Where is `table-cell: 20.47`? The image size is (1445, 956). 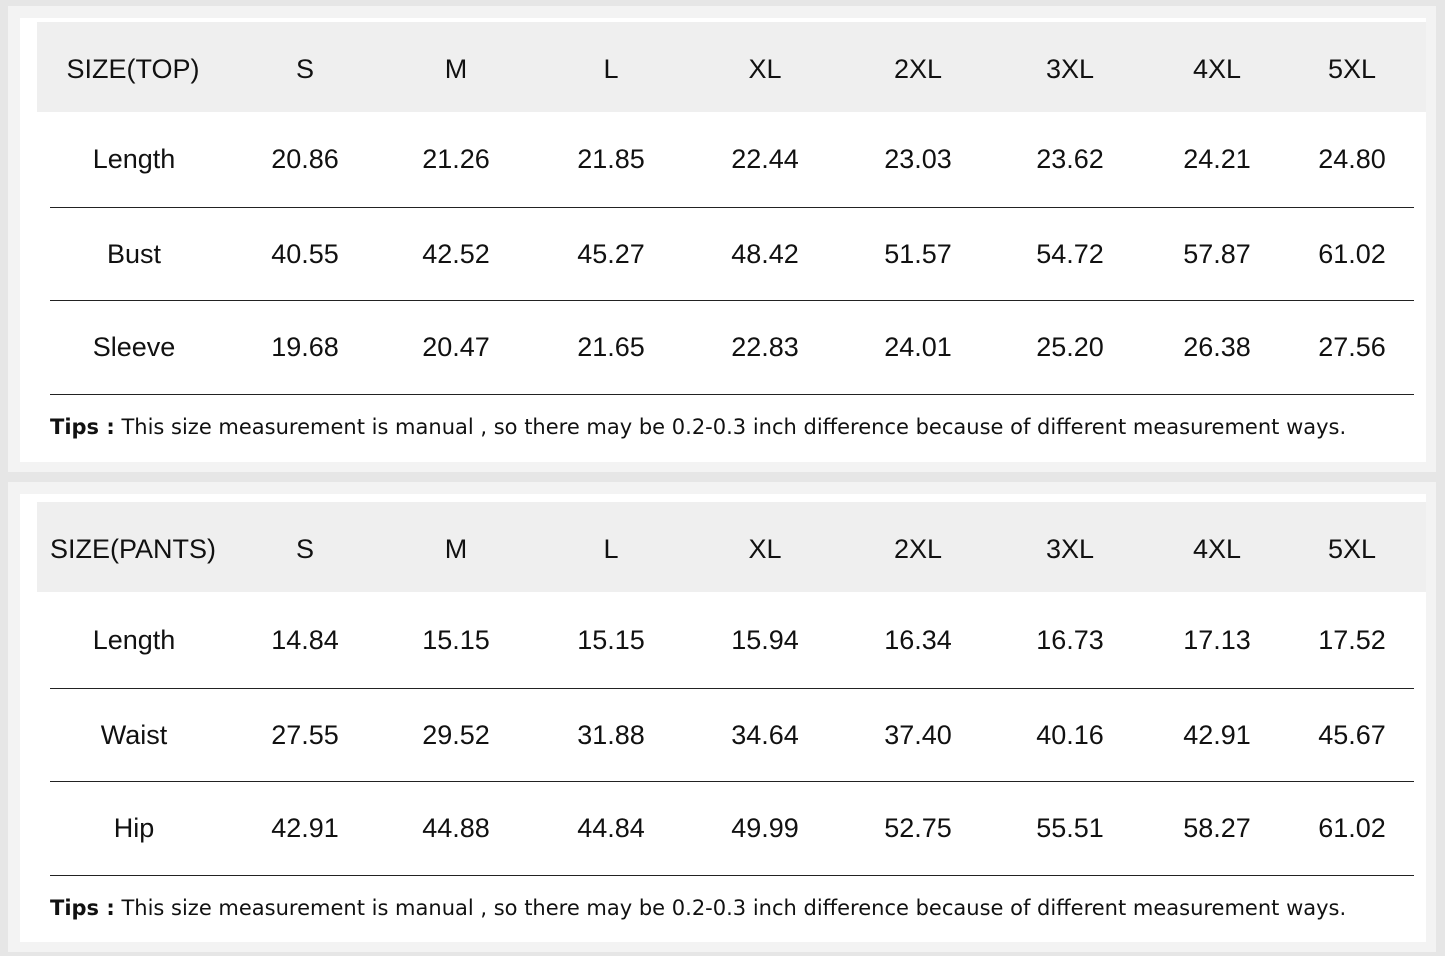 table-cell: 20.47 is located at coordinates (456, 347).